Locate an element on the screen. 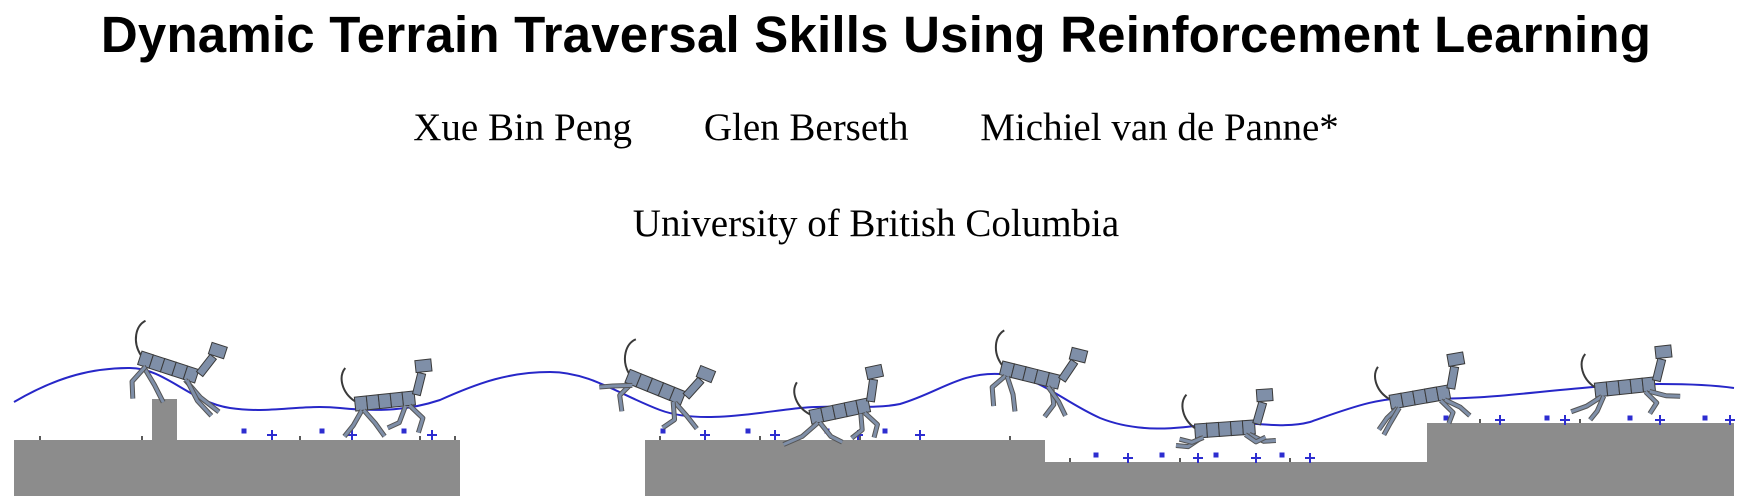  foot-markers is located at coordinates (988, 439).